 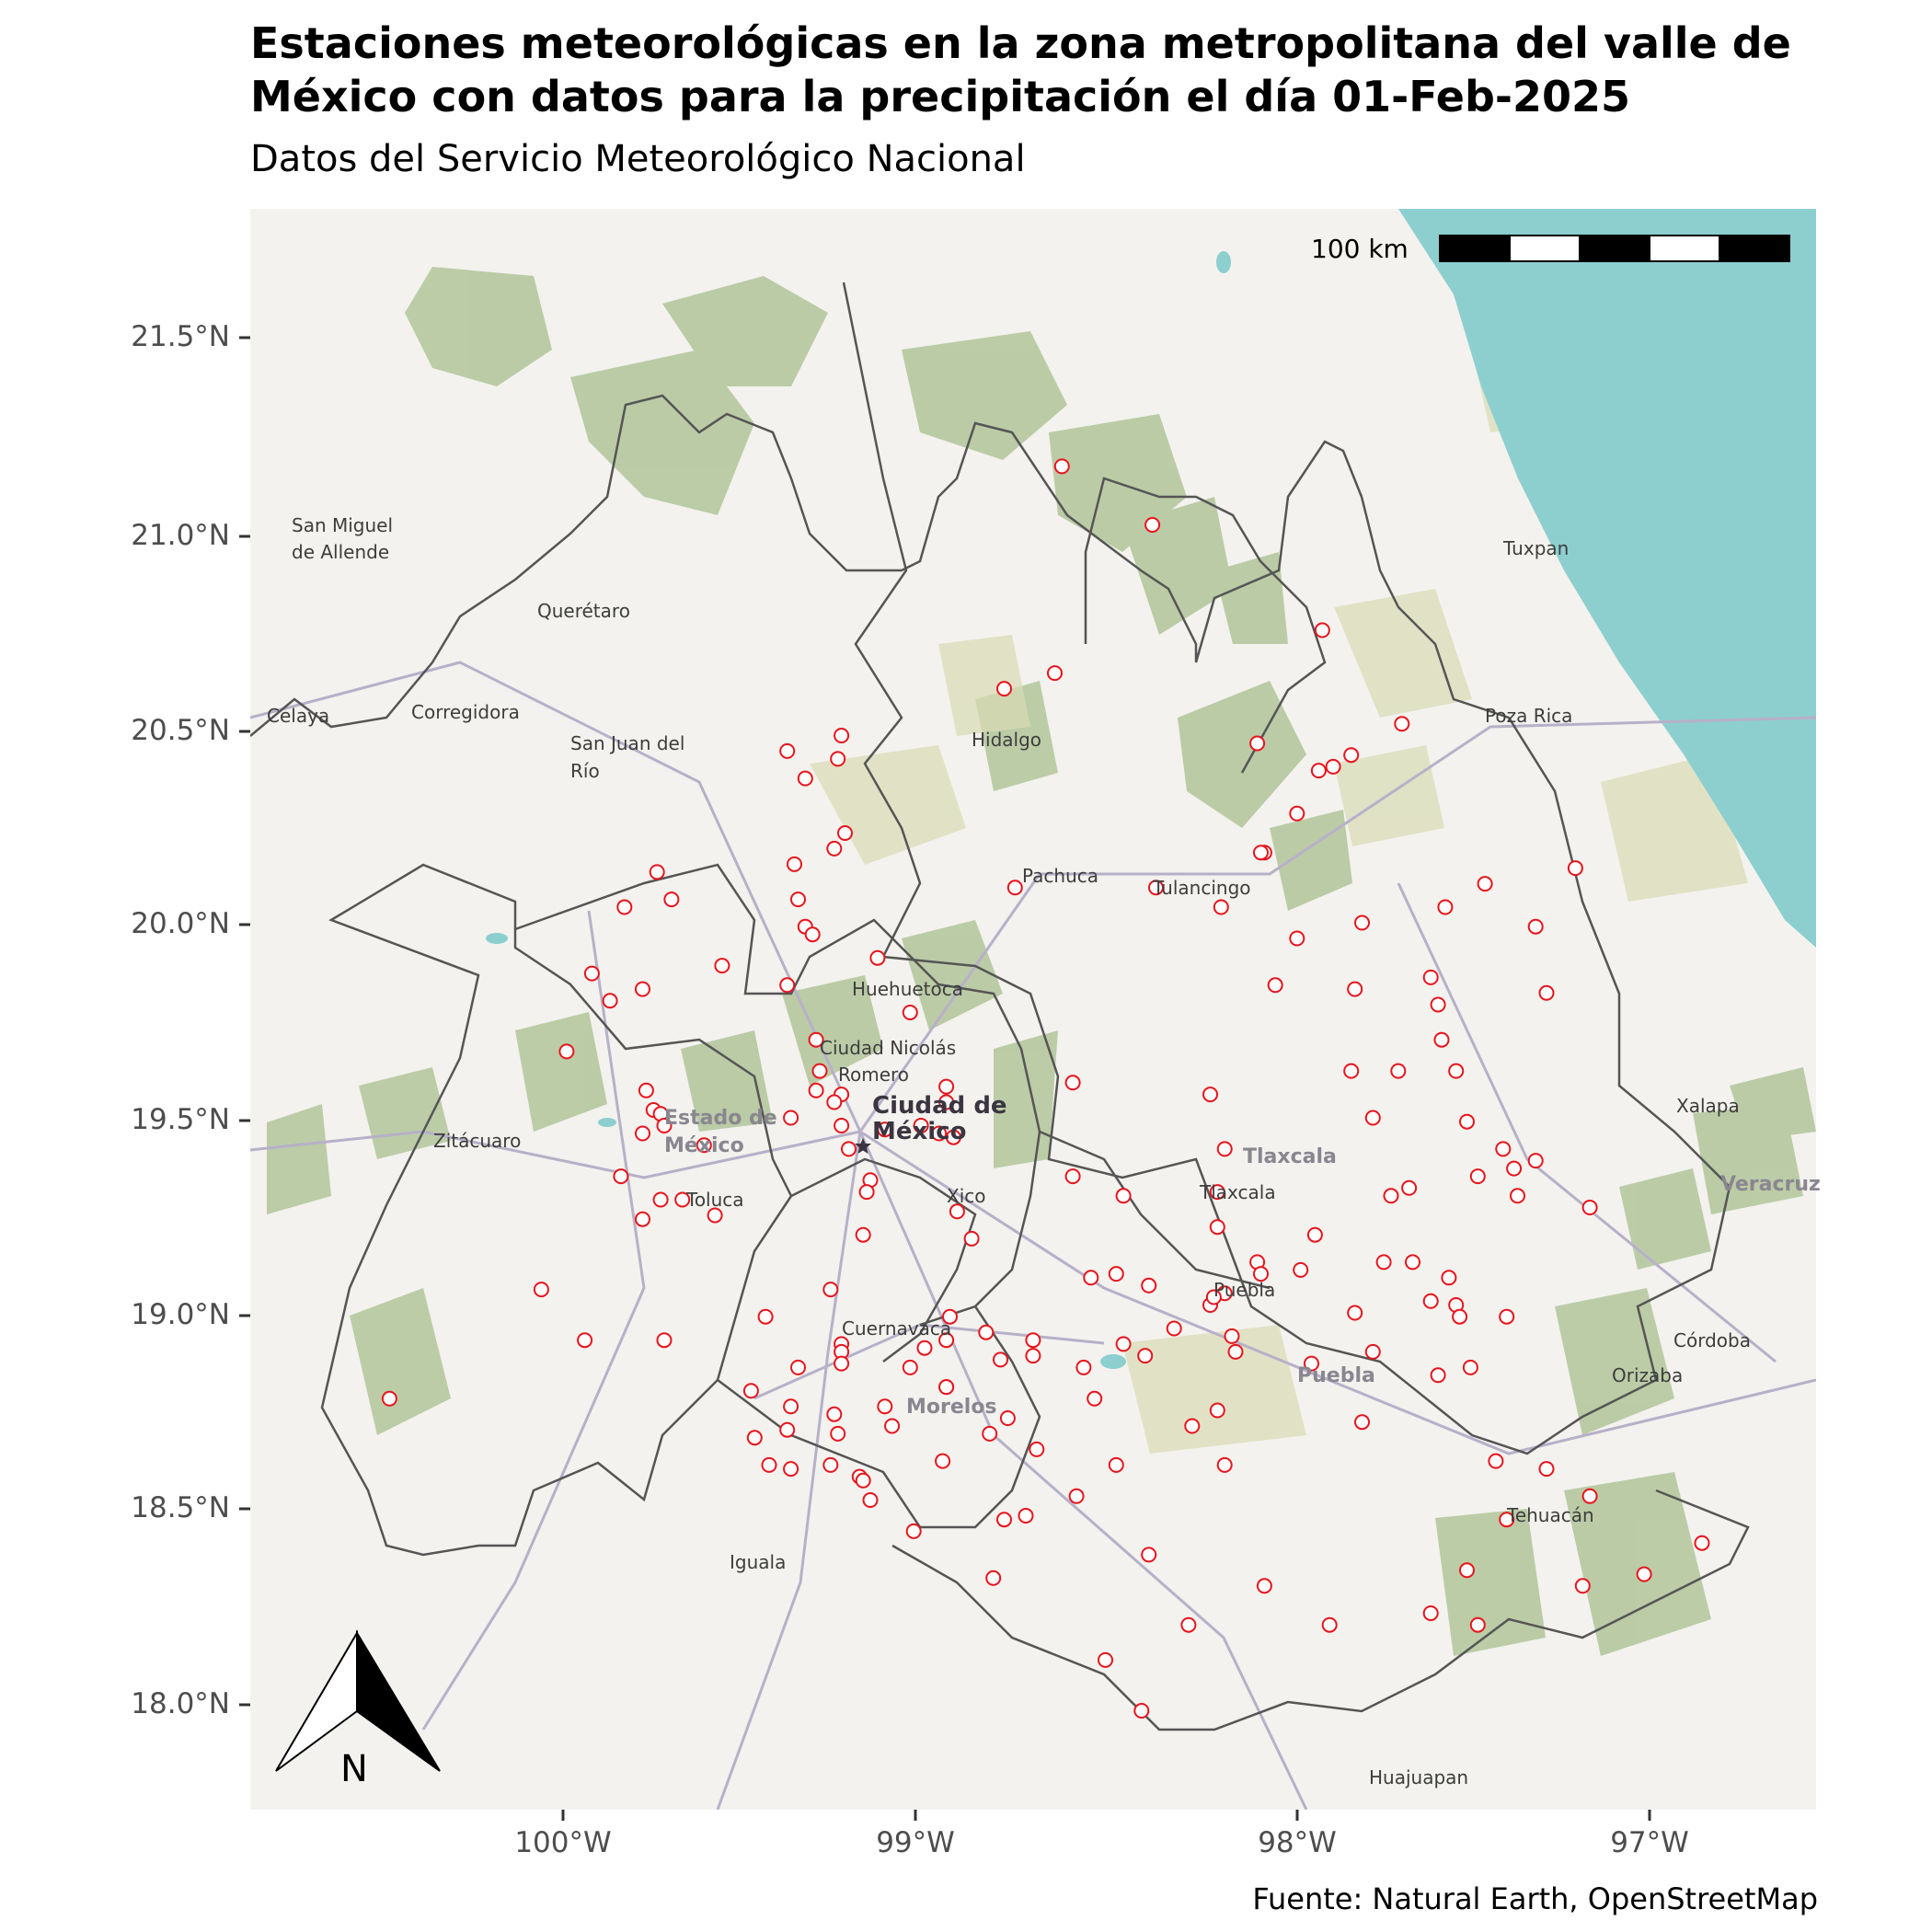 What do you see at coordinates (939, 1118) in the screenshot?
I see `capital-label: Ciudad de México` at bounding box center [939, 1118].